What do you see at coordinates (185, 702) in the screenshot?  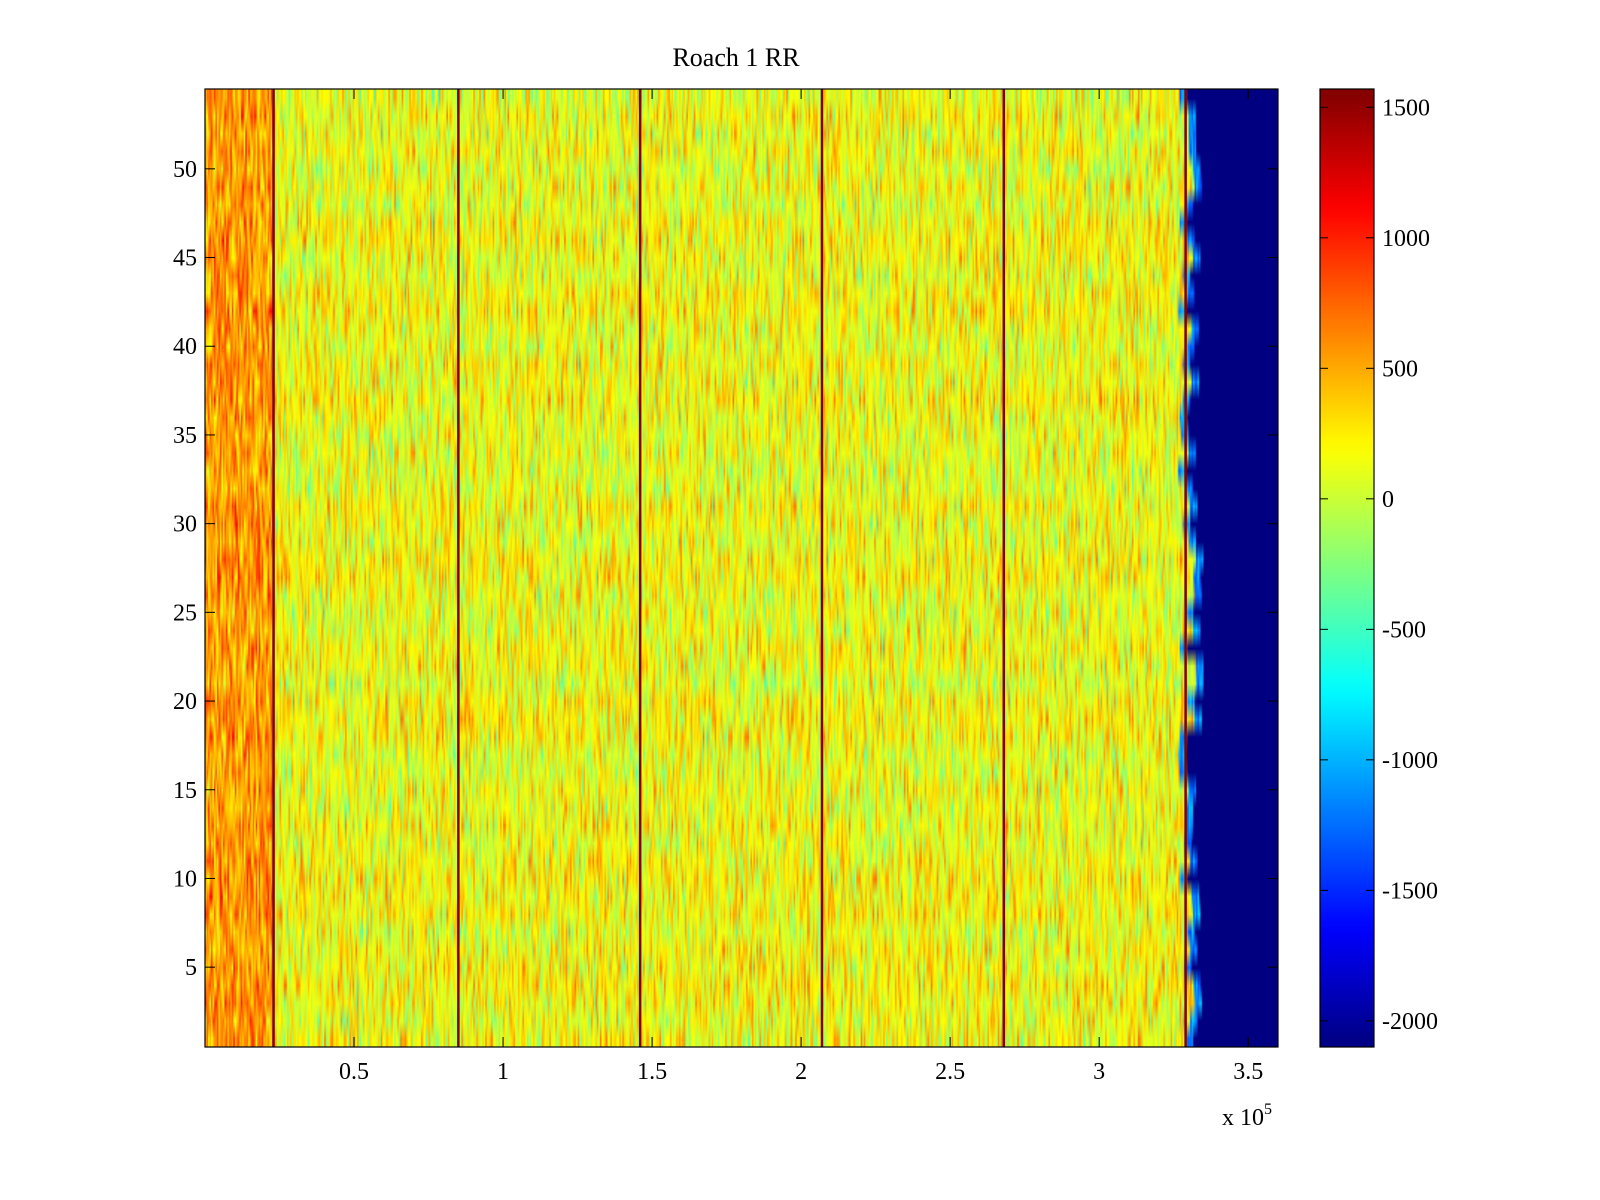 I see `y-tick-label: 20` at bounding box center [185, 702].